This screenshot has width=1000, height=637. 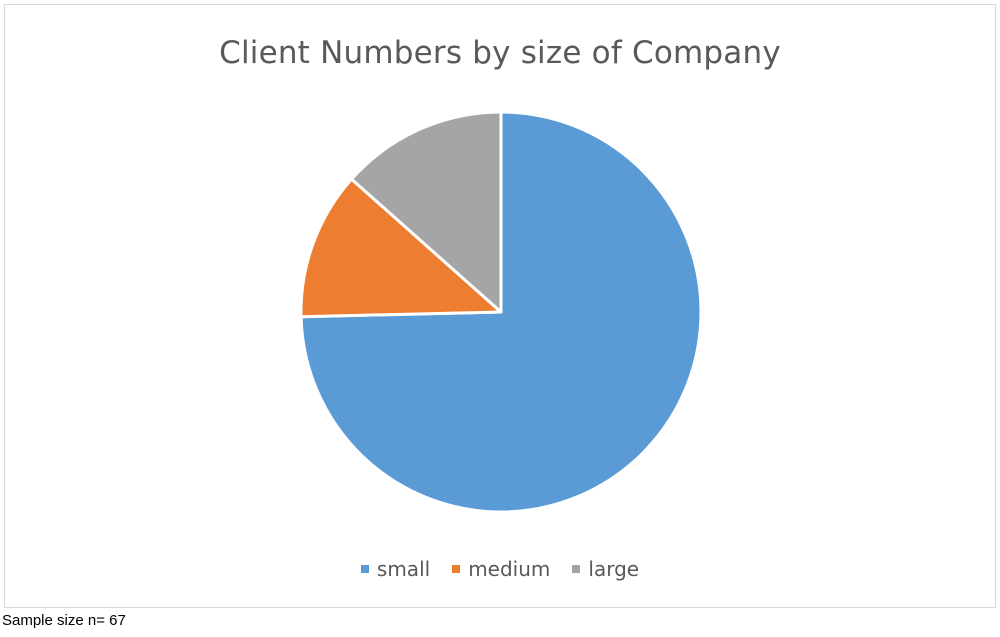 I want to click on legend-label-large: large, so click(x=614, y=569).